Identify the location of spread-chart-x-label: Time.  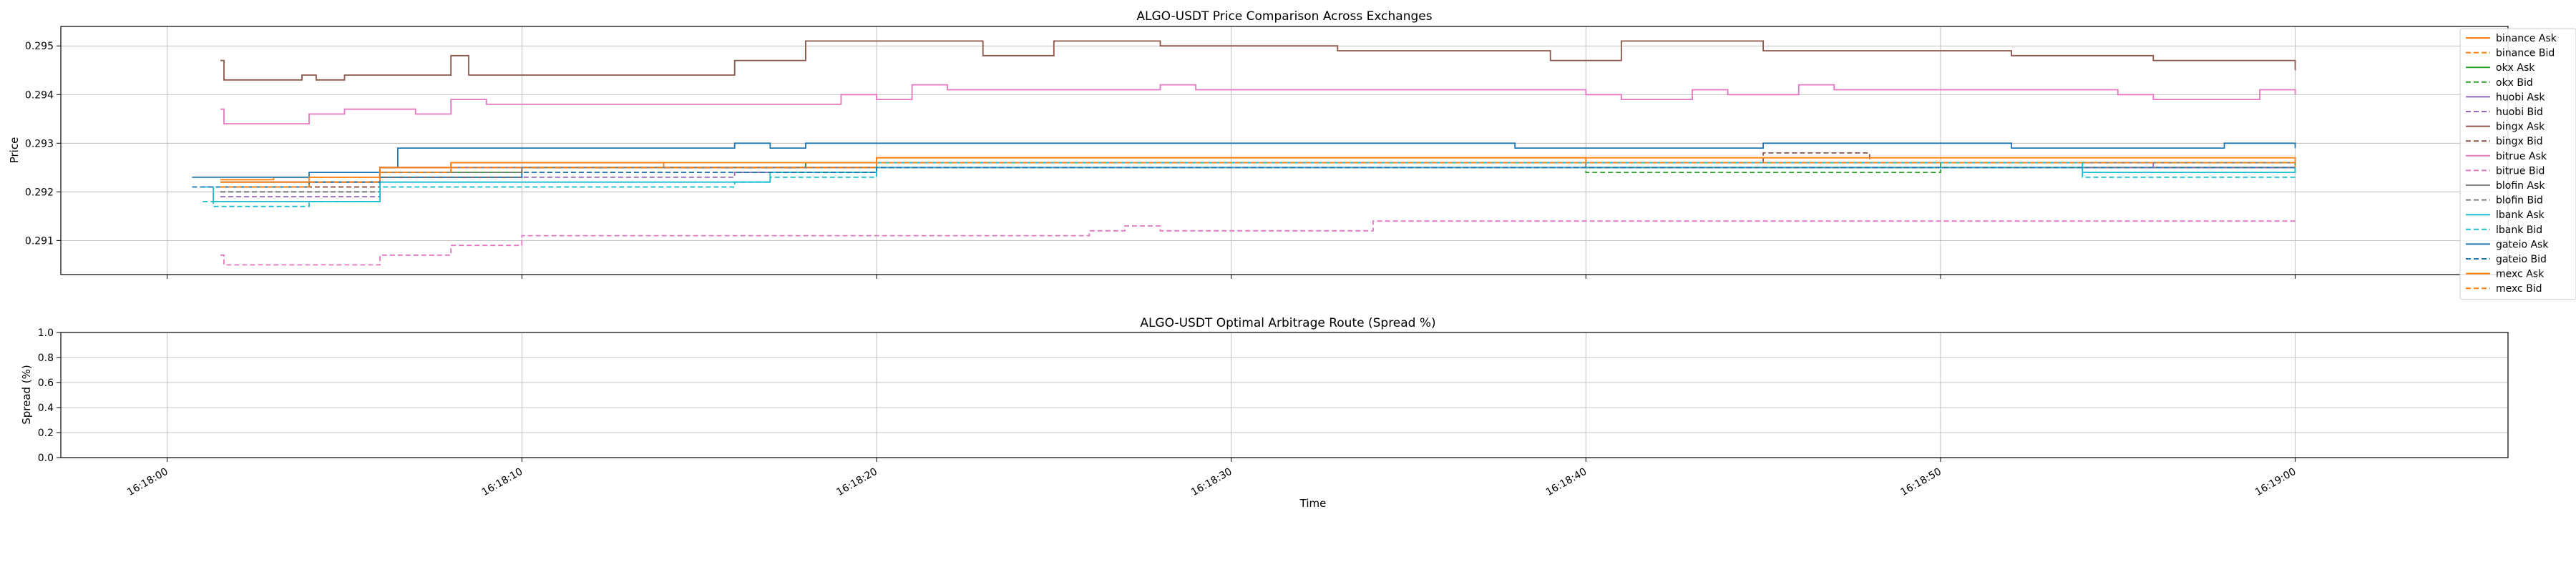
(1313, 503).